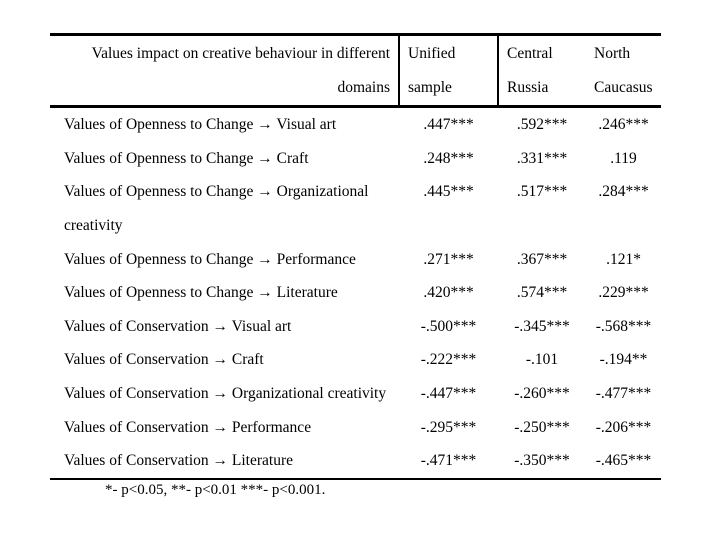  Describe the element at coordinates (542, 125) in the screenshot. I see `central-russia-value: .592***` at that location.